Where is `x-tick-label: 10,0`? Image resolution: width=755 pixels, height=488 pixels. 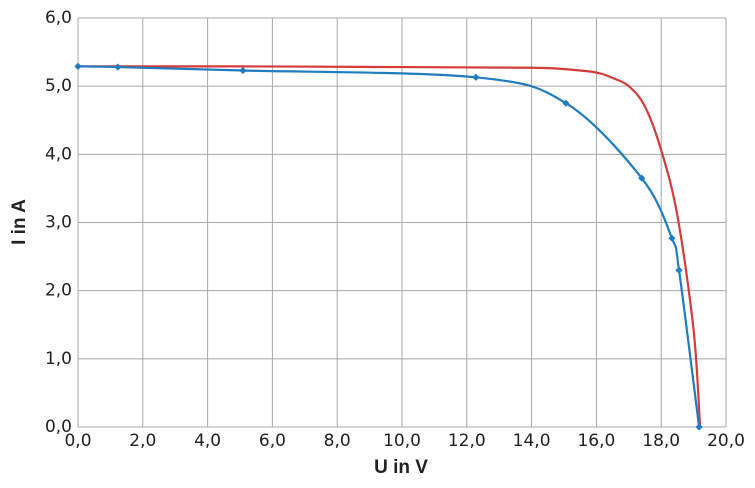 x-tick-label: 10,0 is located at coordinates (402, 441).